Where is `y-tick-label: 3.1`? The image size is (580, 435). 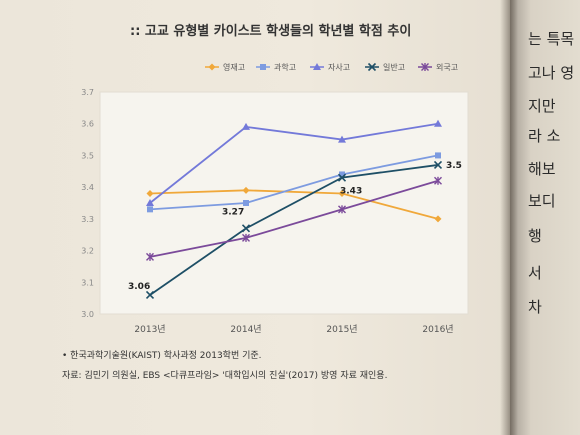
y-tick-label: 3.1 is located at coordinates (87, 282).